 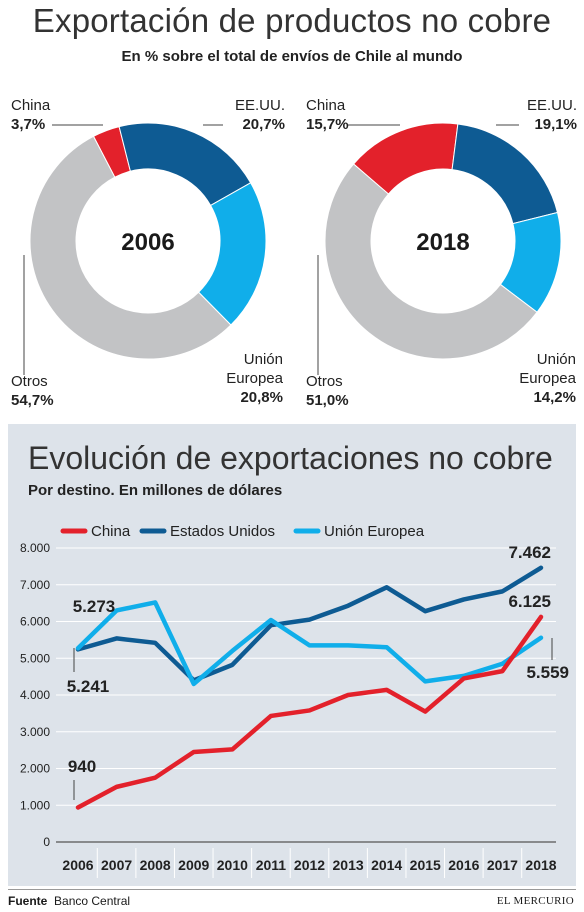 What do you see at coordinates (94, 606) in the screenshot?
I see `data-label: 5.273` at bounding box center [94, 606].